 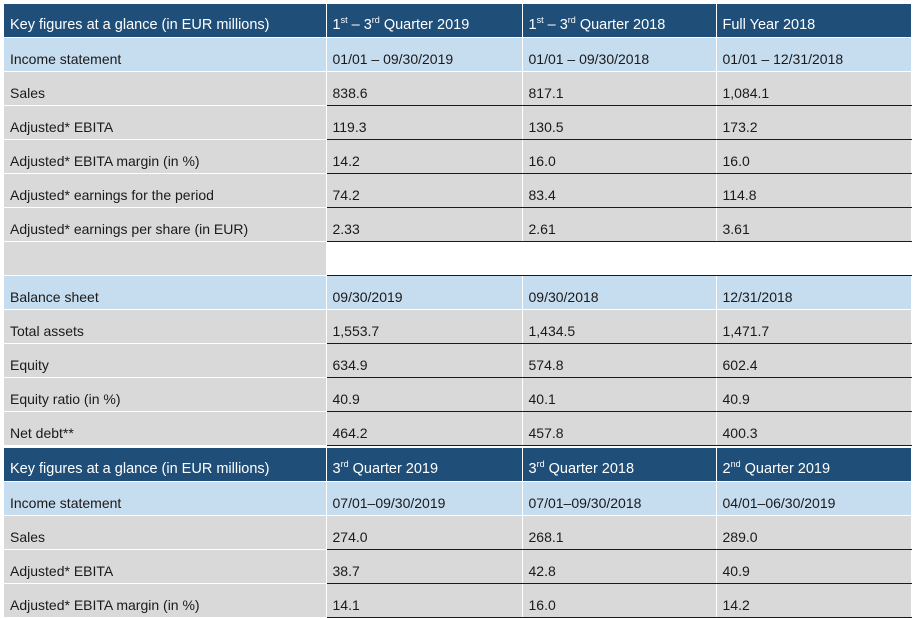 What do you see at coordinates (813, 326) in the screenshot?
I see `value-cell: 1,471.7` at bounding box center [813, 326].